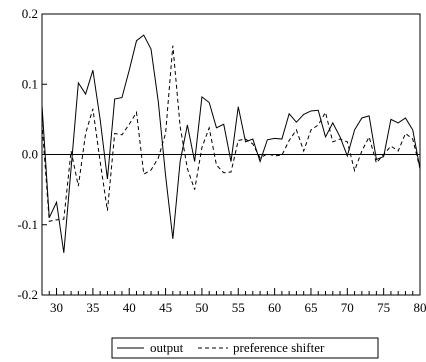 The image size is (426, 362). What do you see at coordinates (383, 307) in the screenshot?
I see `x-tick-label: 75` at bounding box center [383, 307].